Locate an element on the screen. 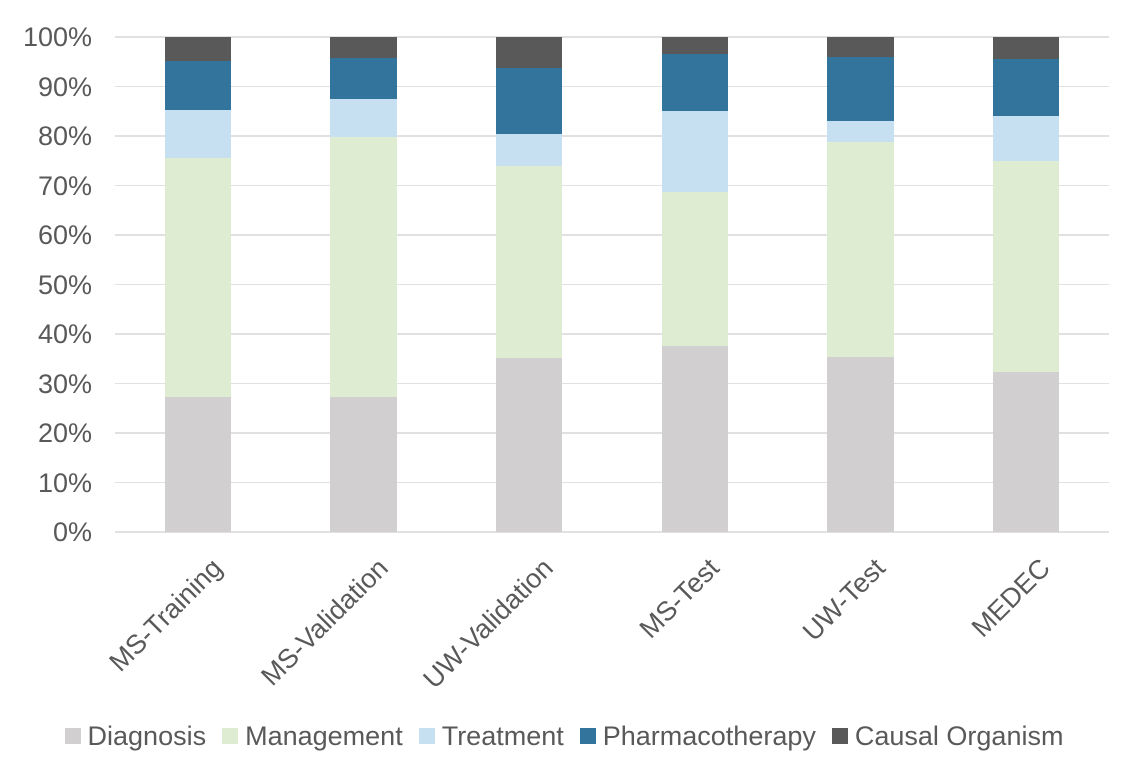 Image resolution: width=1128 pixels, height=768 pixels. bar-slot-ms-validation is located at coordinates (364, 284).